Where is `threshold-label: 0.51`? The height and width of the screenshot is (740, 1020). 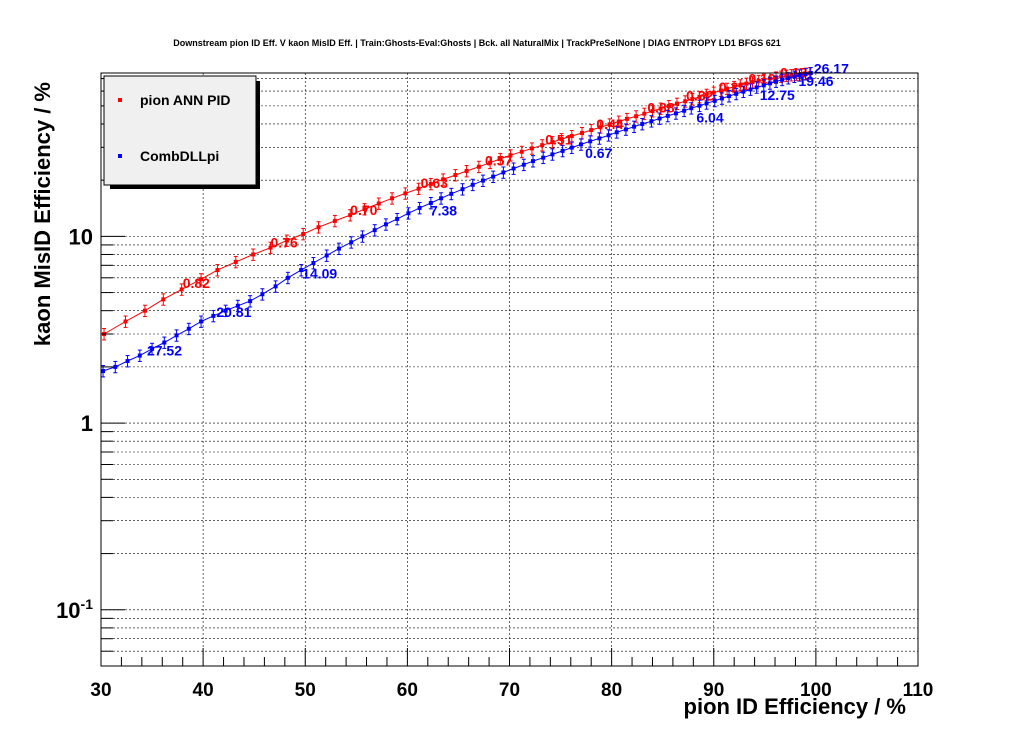 threshold-label: 0.51 is located at coordinates (558, 140).